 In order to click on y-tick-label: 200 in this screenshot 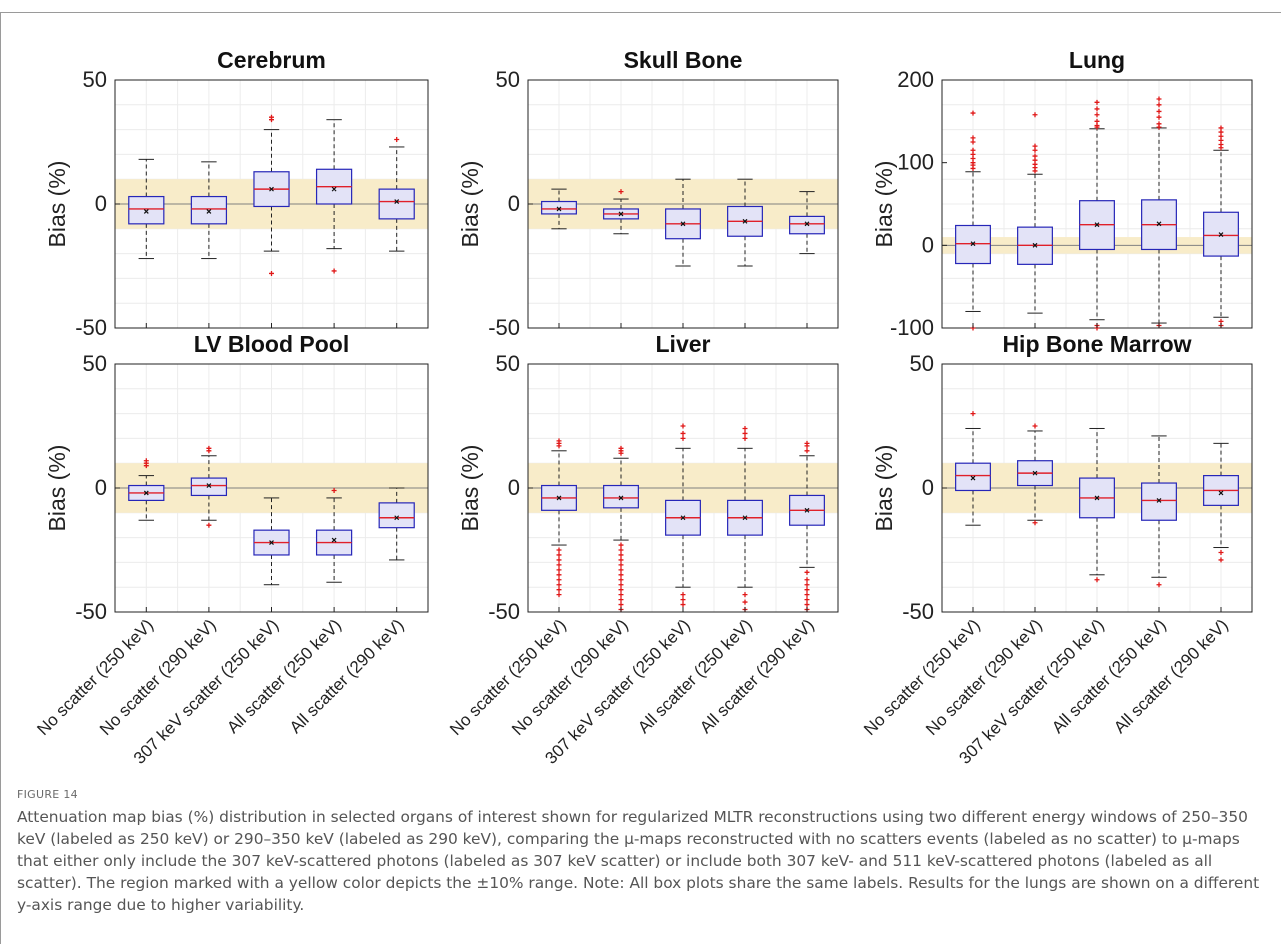, I will do `click(915, 79)`.